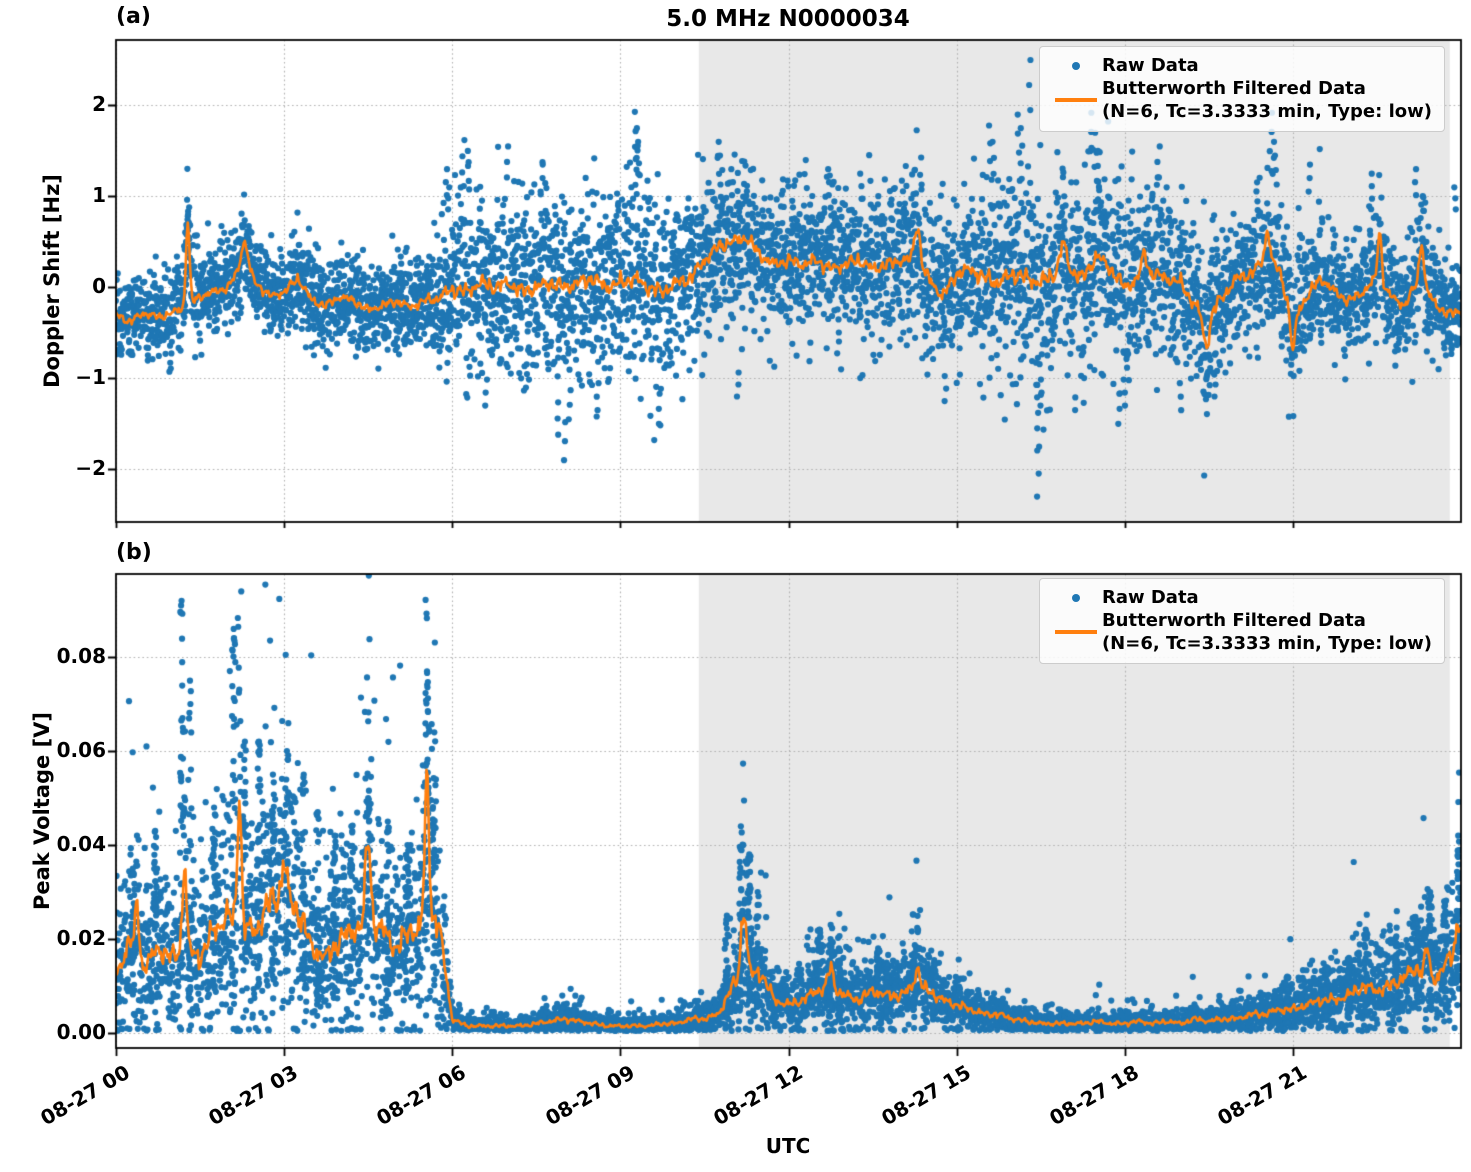  What do you see at coordinates (788, 1146) in the screenshot?
I see `x-axis-label: UTC` at bounding box center [788, 1146].